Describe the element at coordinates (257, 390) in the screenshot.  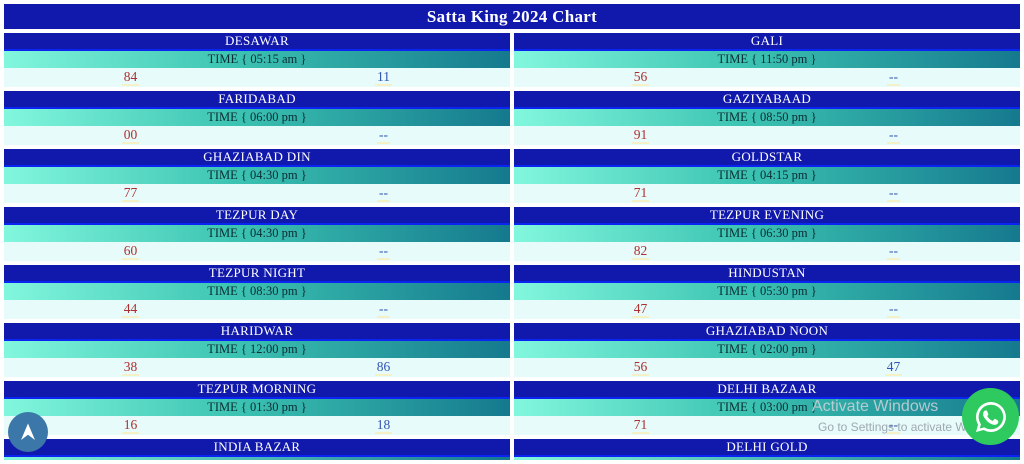
I see `game-name: TEZPUR MORNING` at that location.